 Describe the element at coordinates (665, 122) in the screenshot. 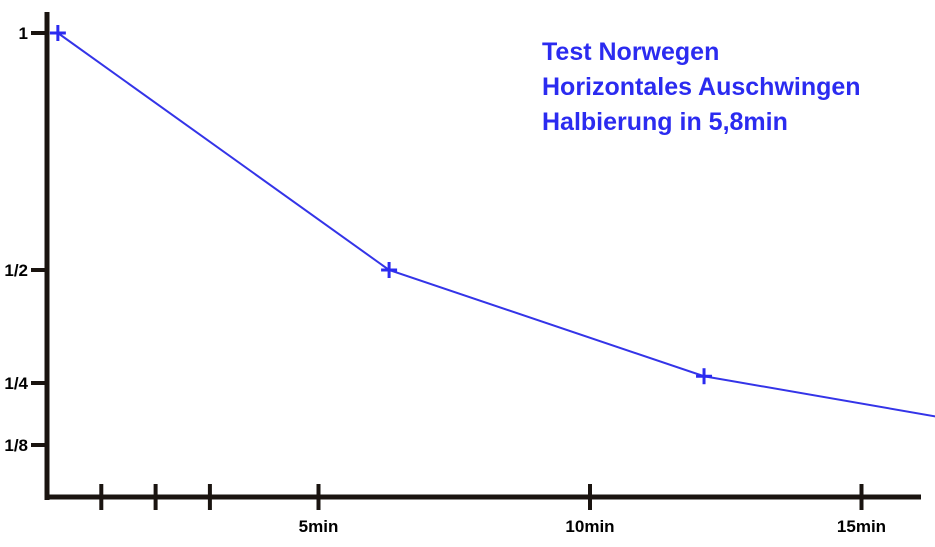

I see `annotation-line-3: Halbierung in 5,8min` at that location.